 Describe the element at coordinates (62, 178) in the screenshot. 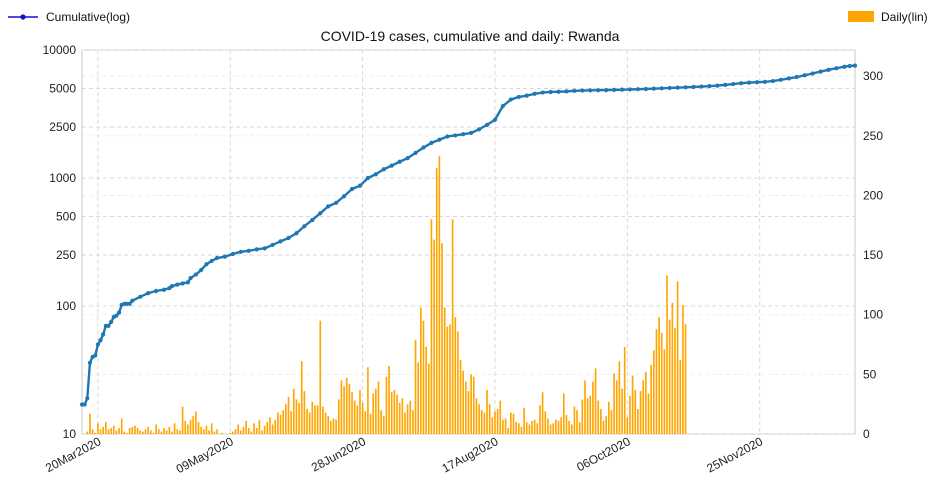

I see `y-left-tick-label: 1000` at that location.